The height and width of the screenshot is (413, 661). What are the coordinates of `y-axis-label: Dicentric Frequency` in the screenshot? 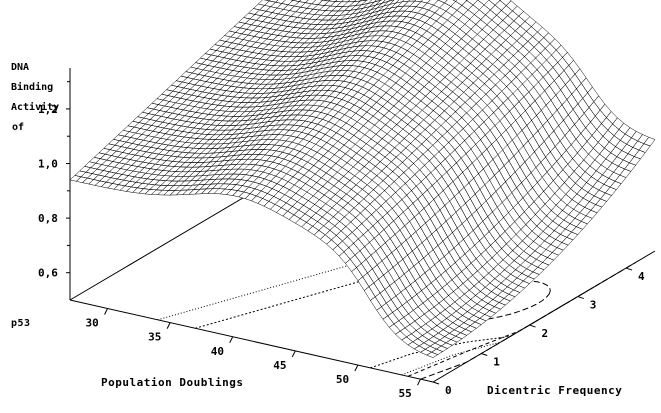 It's located at (555, 390).